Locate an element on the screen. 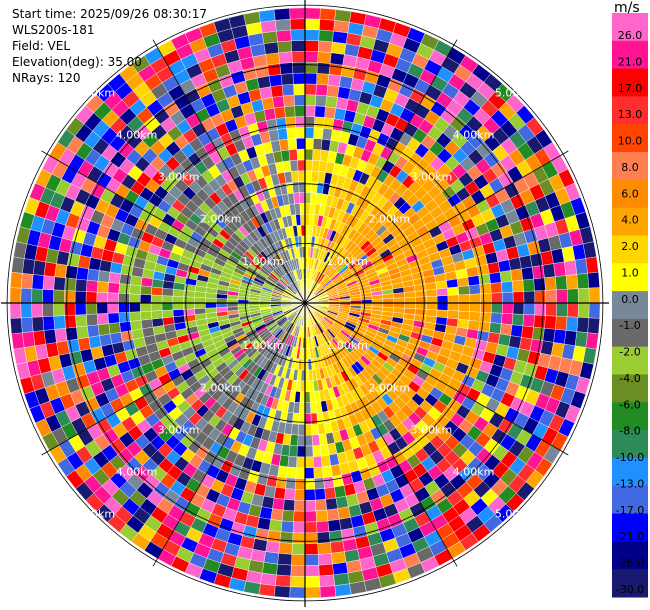 The image size is (650, 610). colorbar-tick-label: 1.0 is located at coordinates (630, 272).